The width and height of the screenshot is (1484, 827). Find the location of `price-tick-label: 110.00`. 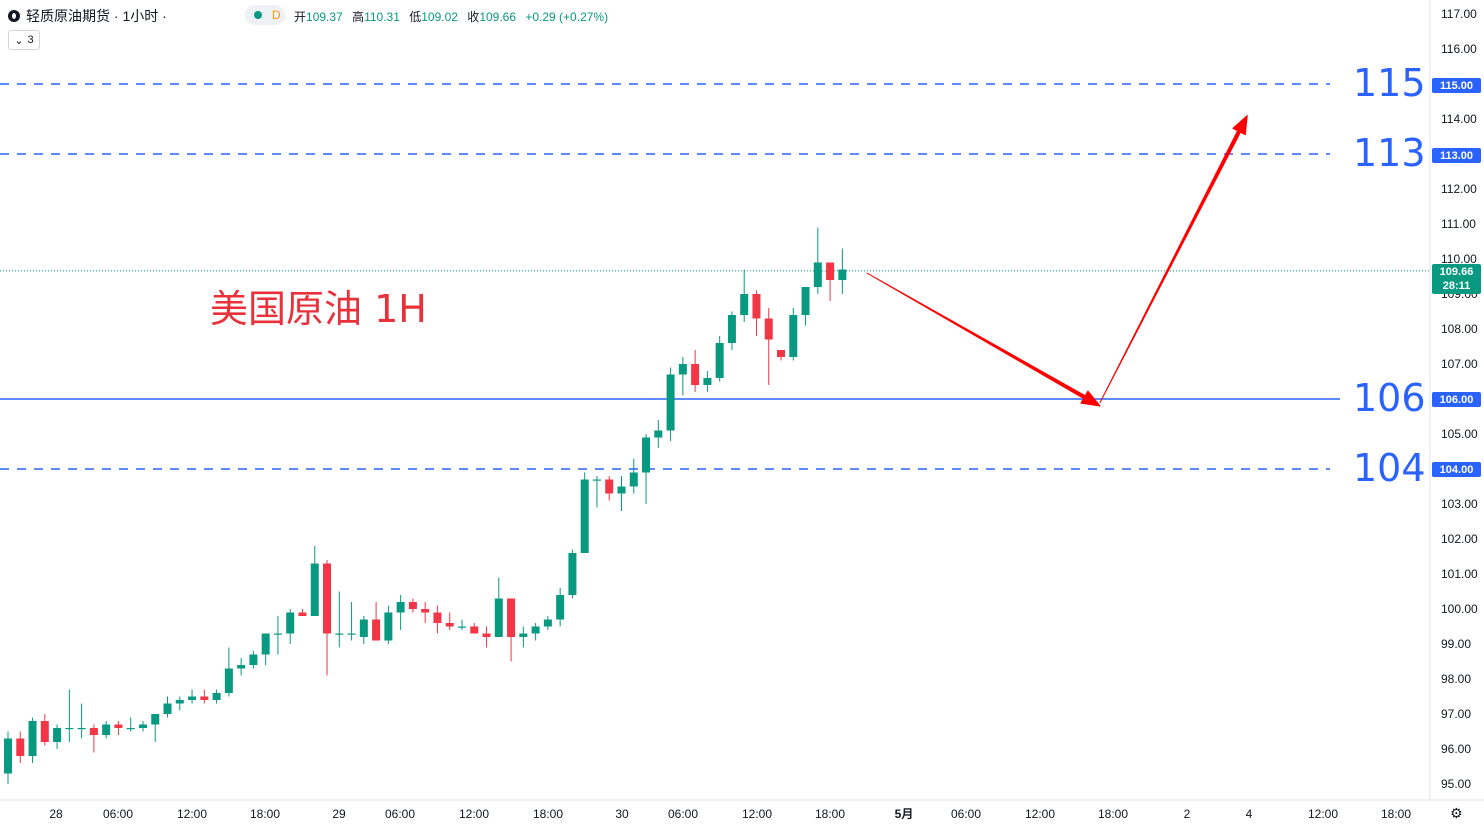

price-tick-label: 110.00 is located at coordinates (1459, 259).